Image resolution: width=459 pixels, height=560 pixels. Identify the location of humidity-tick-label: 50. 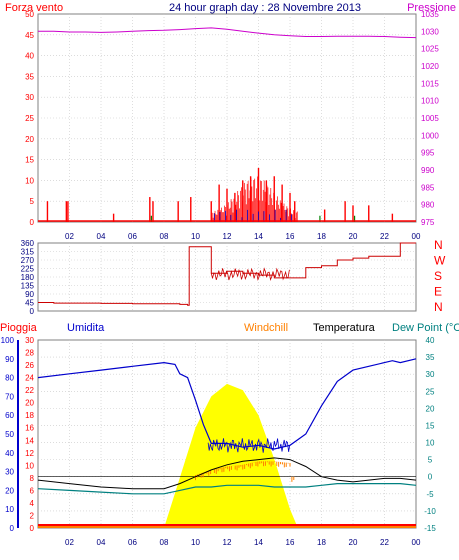
(9, 434).